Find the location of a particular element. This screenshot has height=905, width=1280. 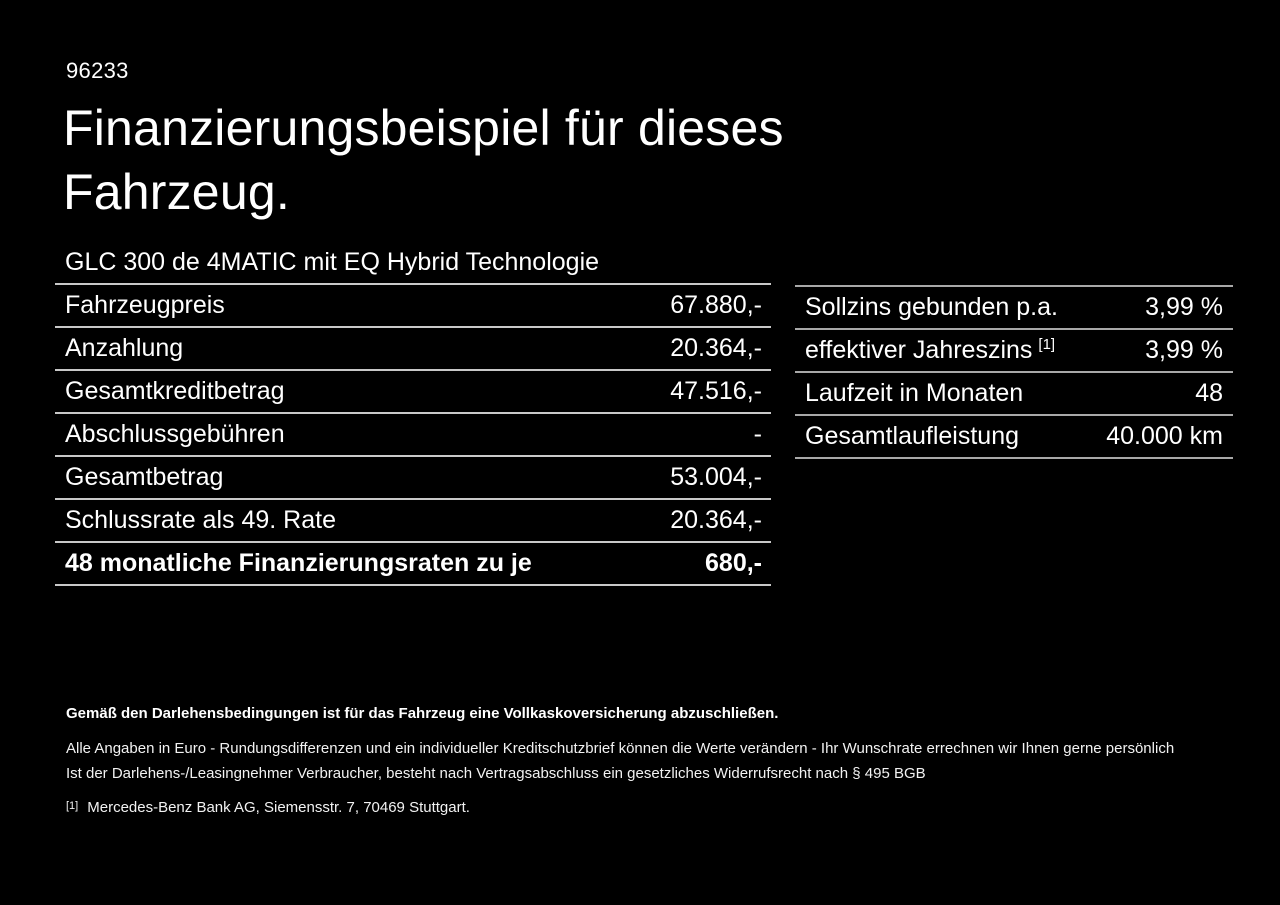

row-label: Gesamtbetrag is located at coordinates (144, 477).